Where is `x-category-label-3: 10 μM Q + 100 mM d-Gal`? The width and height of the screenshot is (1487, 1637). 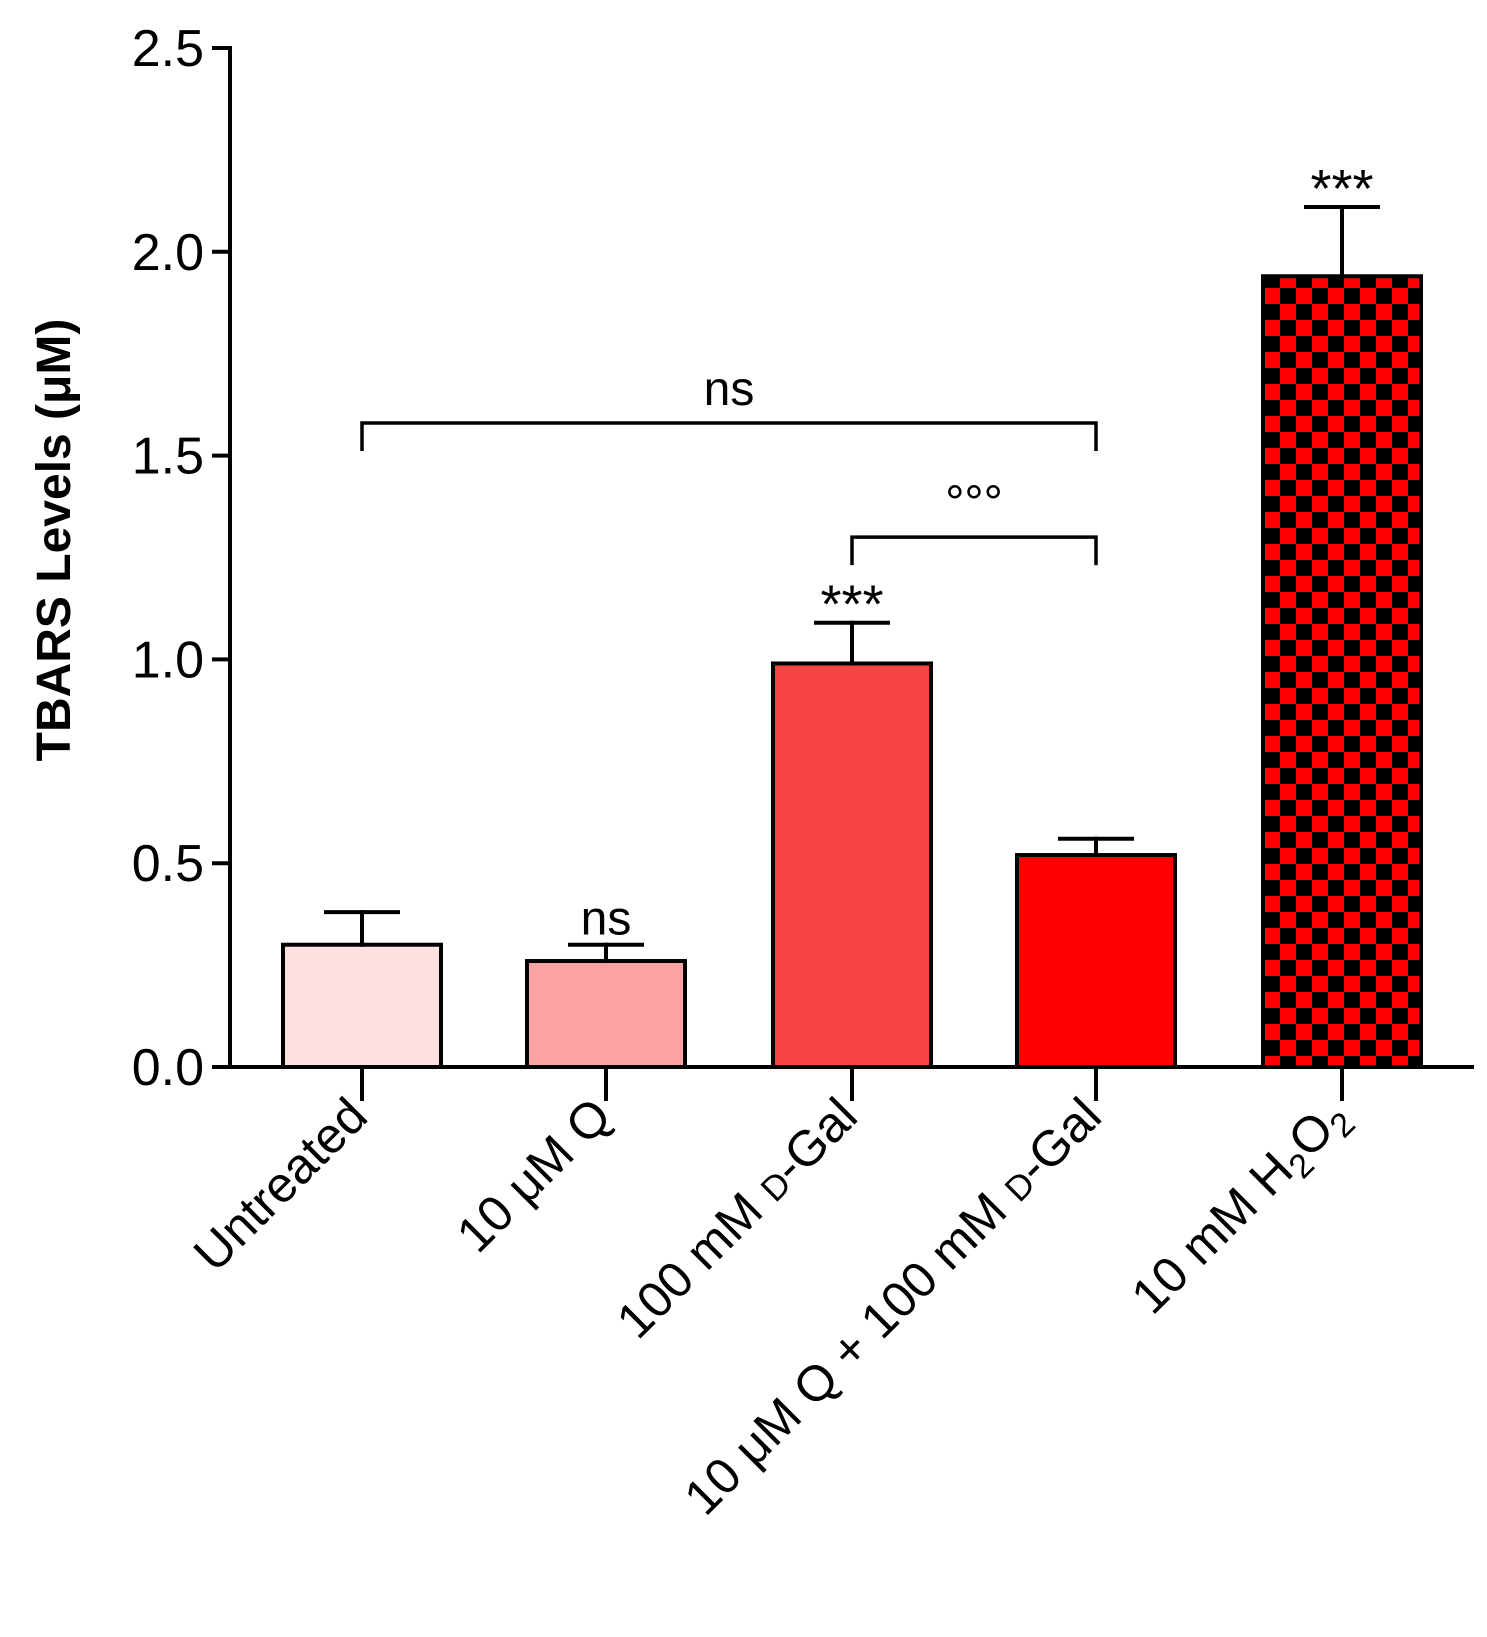 x-category-label-3: 10 μM Q + 100 mM d-Gal is located at coordinates (892, 1306).